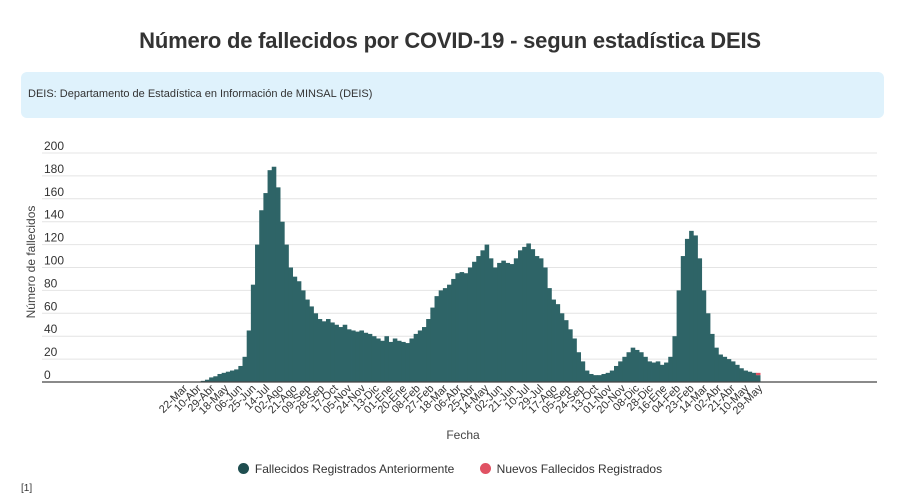 The height and width of the screenshot is (494, 900). What do you see at coordinates (570, 469) in the screenshot?
I see `legend-item-nuevos: Nuevos Fallecidos Registrados` at bounding box center [570, 469].